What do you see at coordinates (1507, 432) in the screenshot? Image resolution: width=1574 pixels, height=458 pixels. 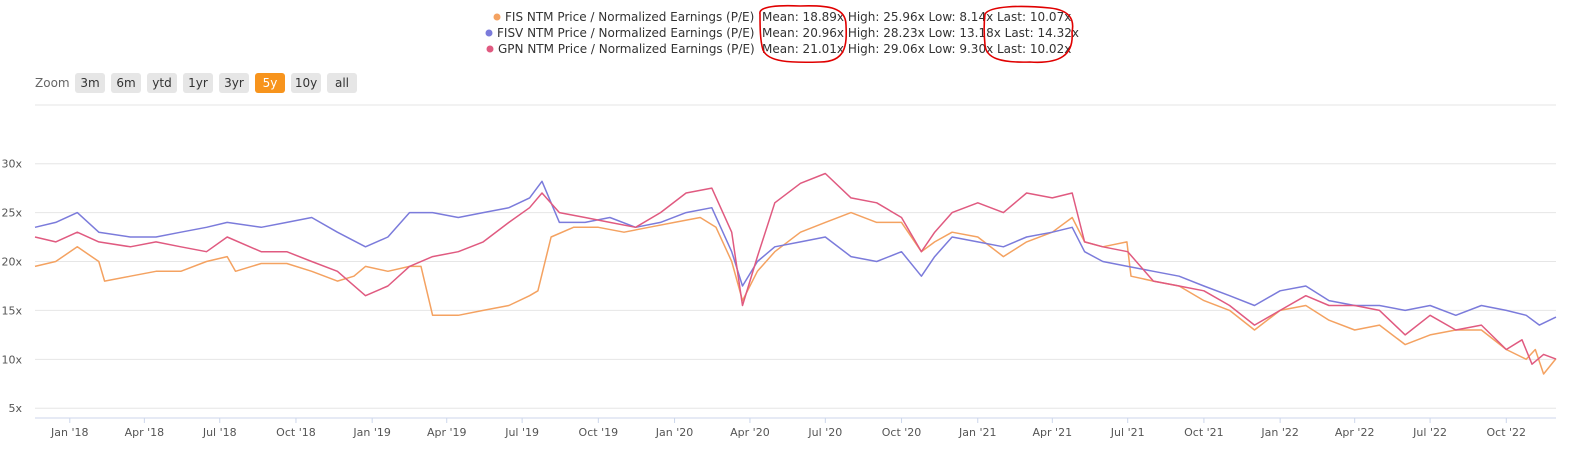 I see `x-tick-label: Oct '22` at bounding box center [1507, 432].